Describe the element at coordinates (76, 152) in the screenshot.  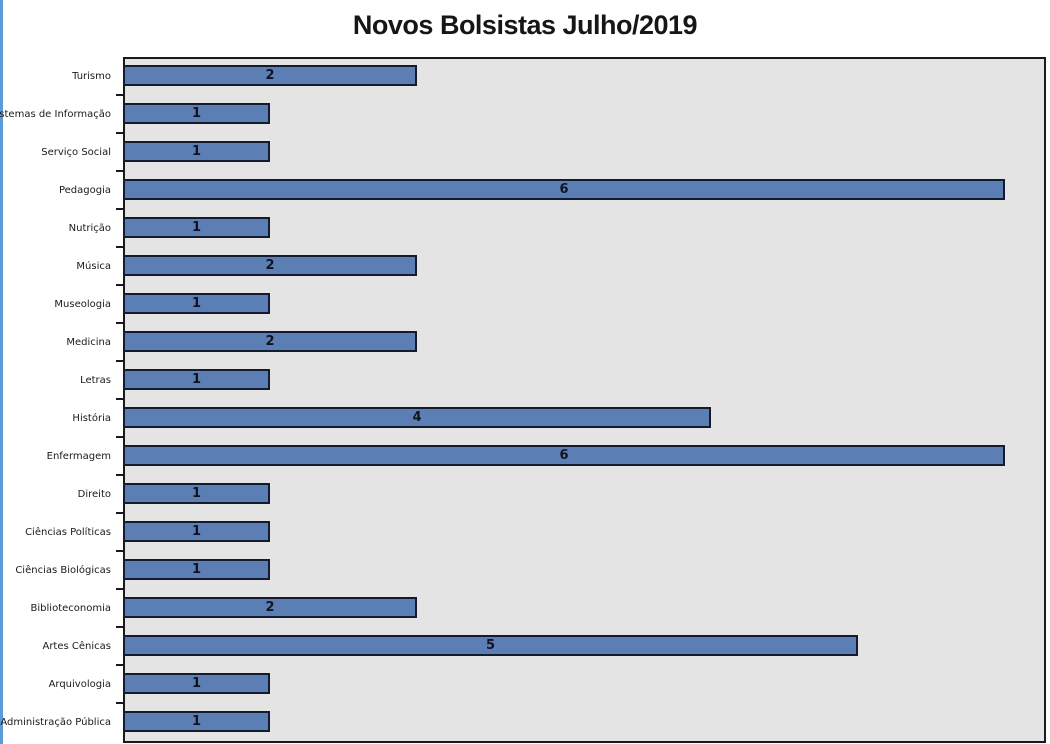
I see `y-axis-label: Serviço Social` at that location.